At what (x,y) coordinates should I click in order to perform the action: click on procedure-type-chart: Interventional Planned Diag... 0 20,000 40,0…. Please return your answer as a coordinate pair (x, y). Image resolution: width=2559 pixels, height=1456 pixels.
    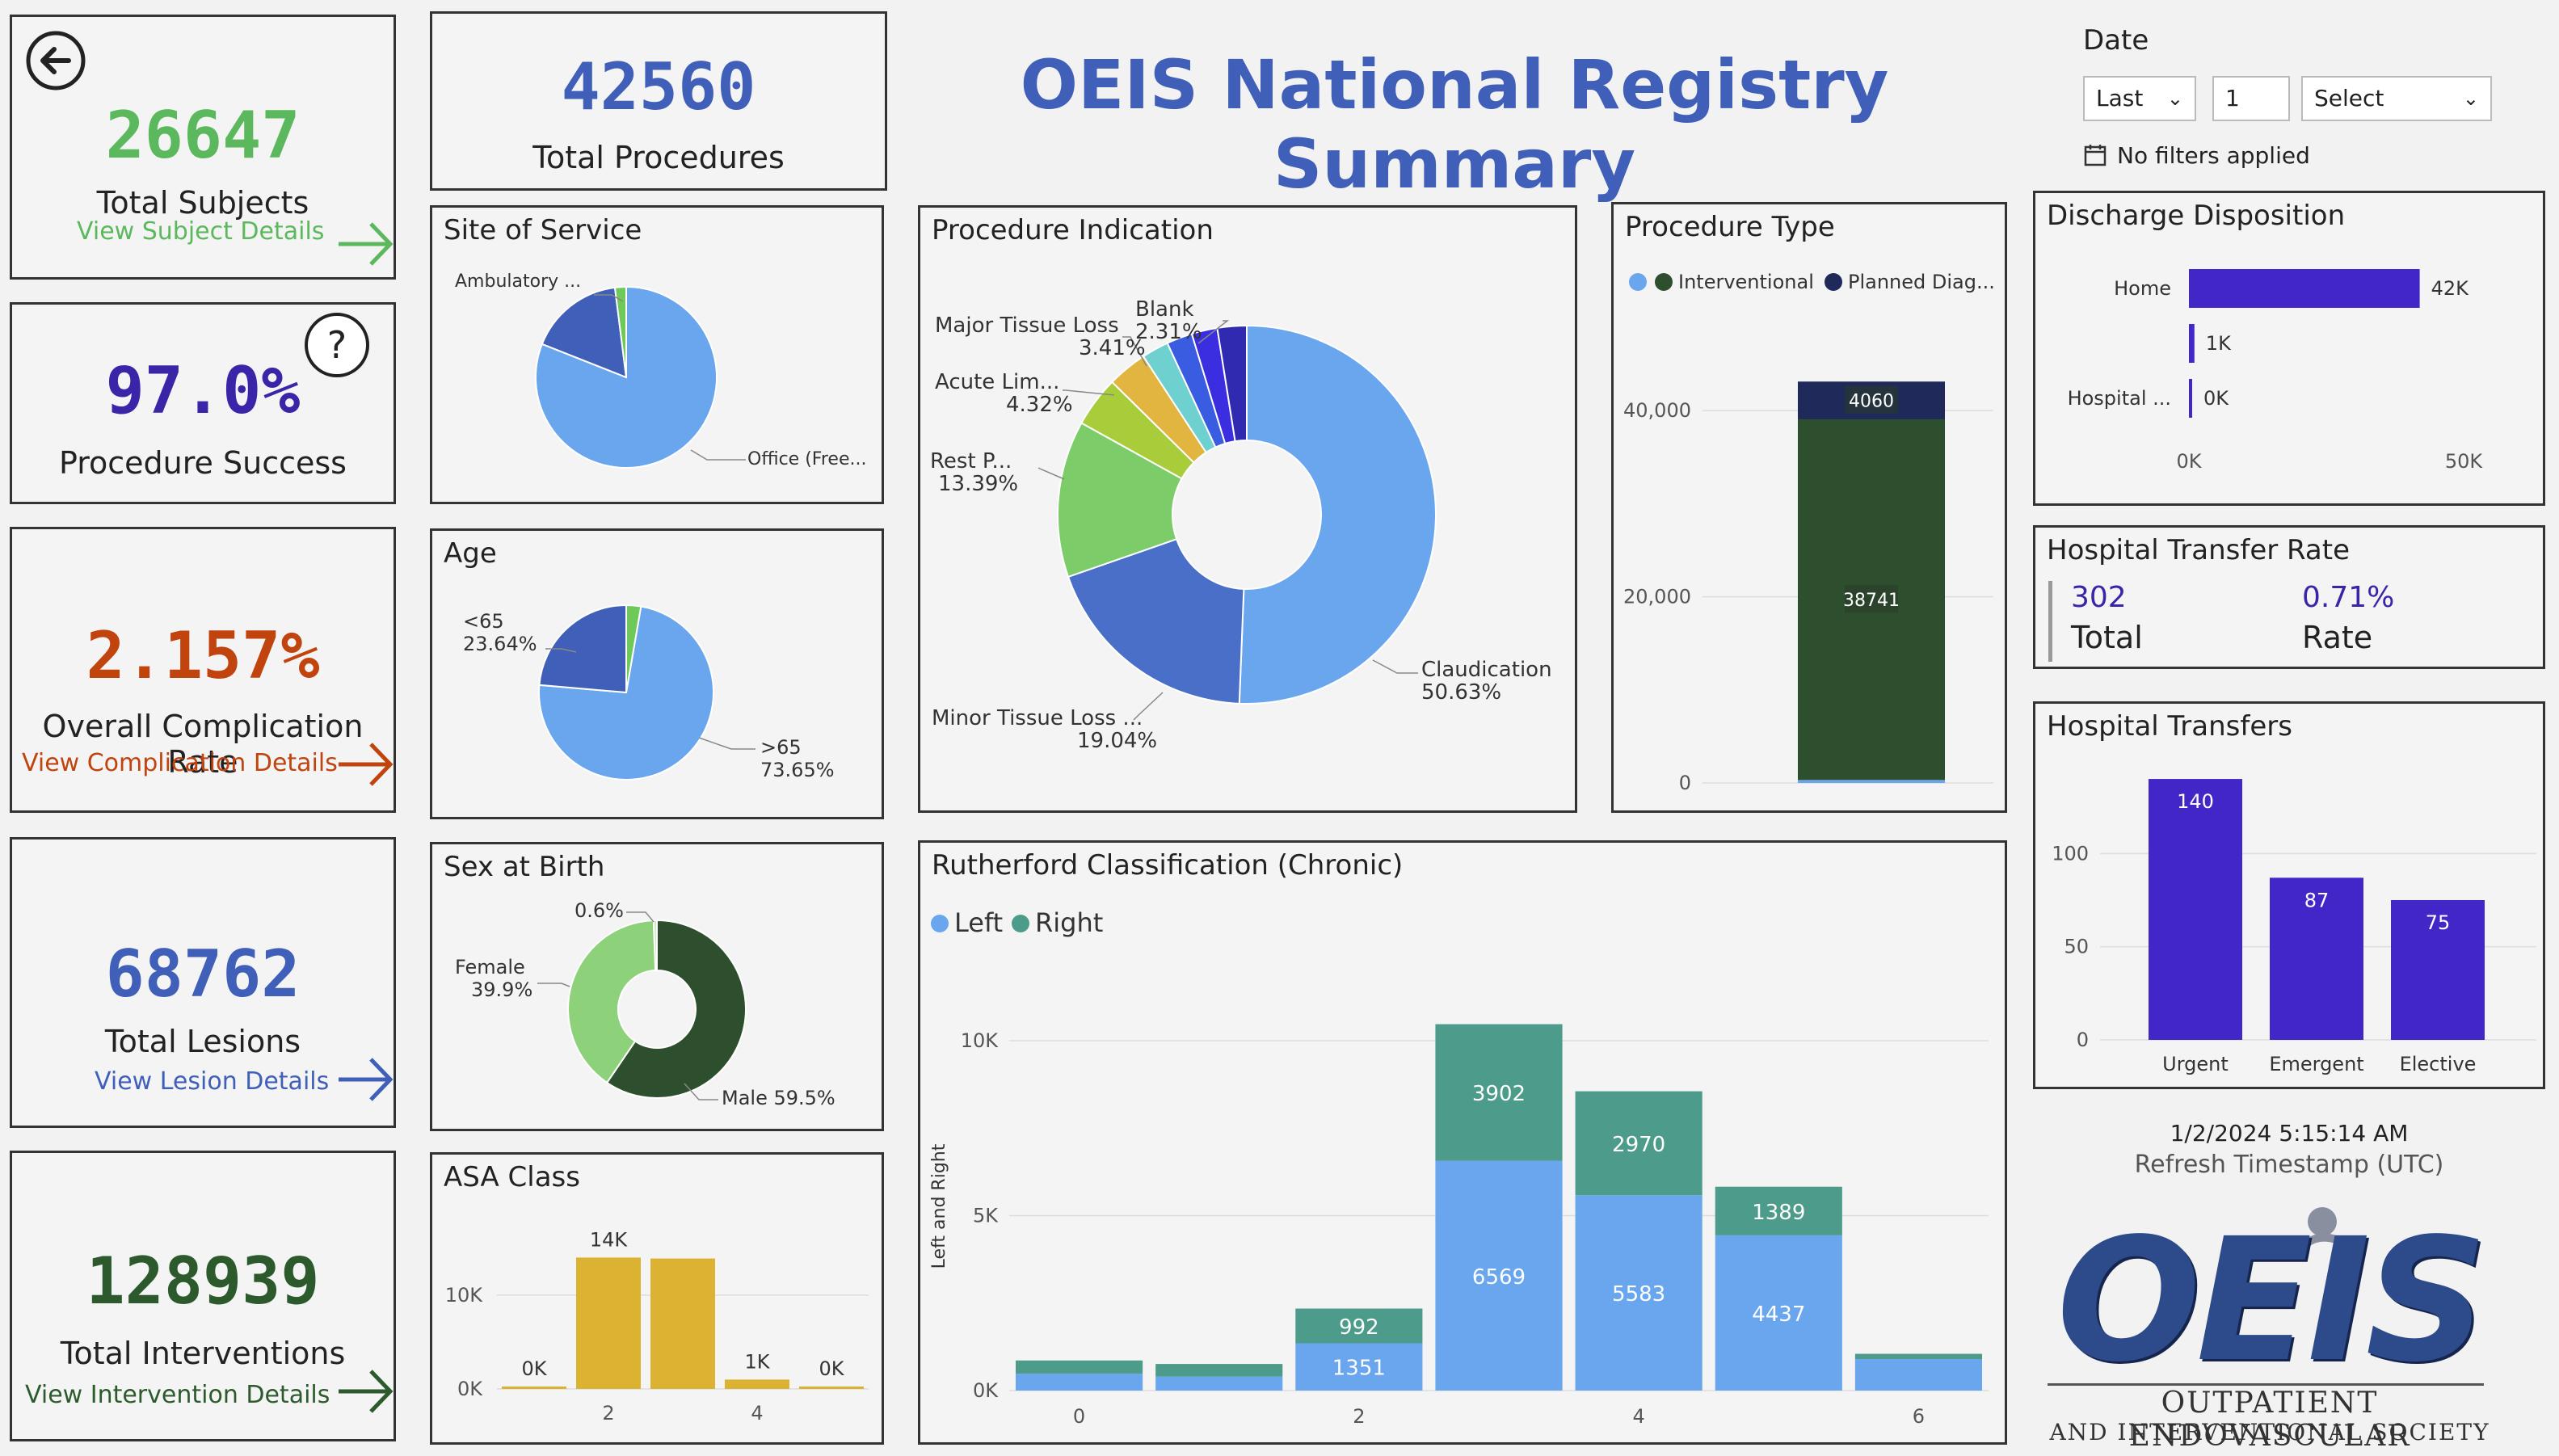
    Looking at the image, I should click on (1809, 533).